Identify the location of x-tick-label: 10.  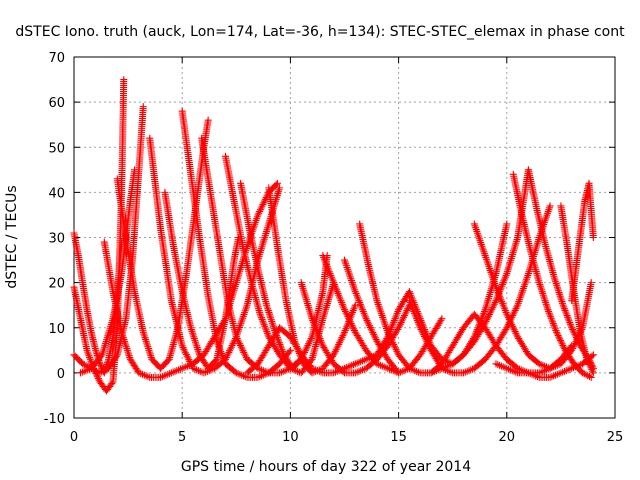
(290, 437).